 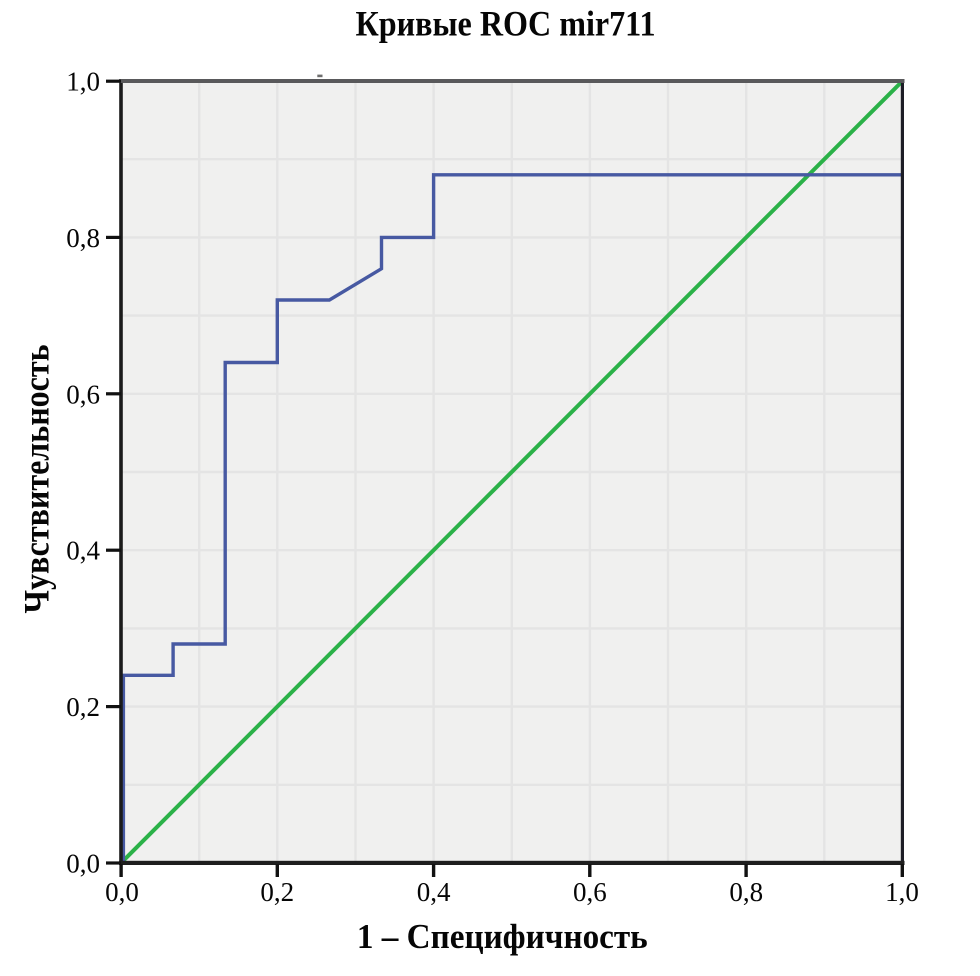 What do you see at coordinates (37, 478) in the screenshot?
I see `svg-text: Чувствительность` at bounding box center [37, 478].